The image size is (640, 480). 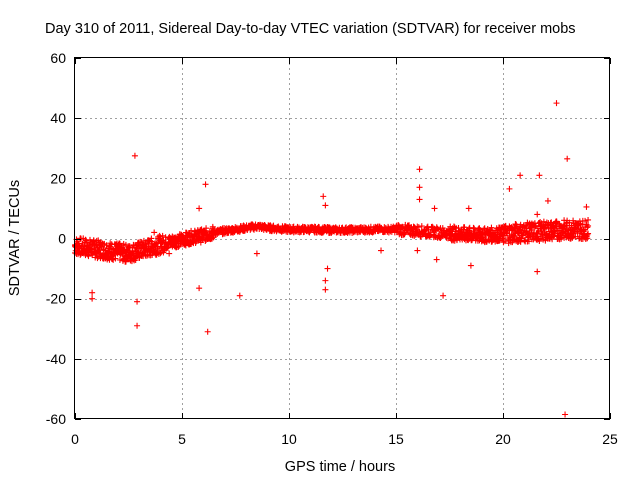 I want to click on y-tick-label: -20, so click(x=56, y=299).